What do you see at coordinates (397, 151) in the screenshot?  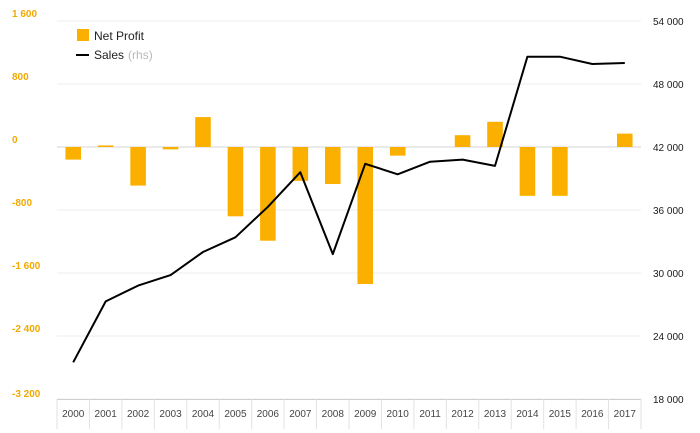 I see `bar-2010` at bounding box center [397, 151].